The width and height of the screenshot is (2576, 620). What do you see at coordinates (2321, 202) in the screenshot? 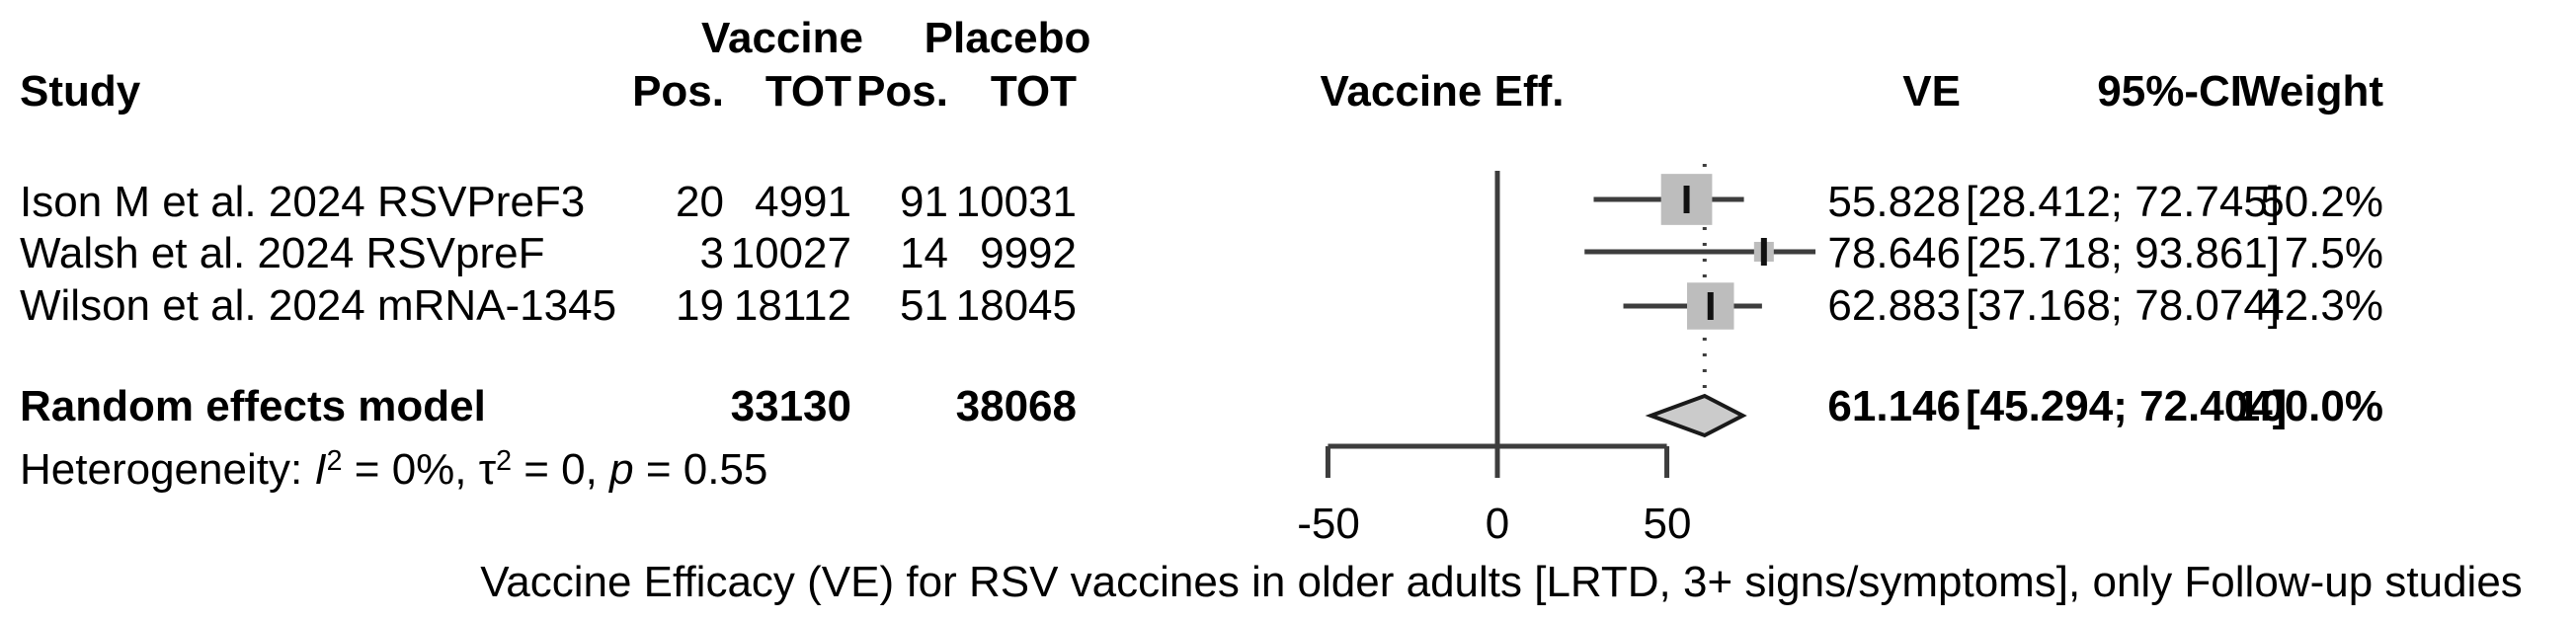
I see `weight-value: 50.2%` at bounding box center [2321, 202].